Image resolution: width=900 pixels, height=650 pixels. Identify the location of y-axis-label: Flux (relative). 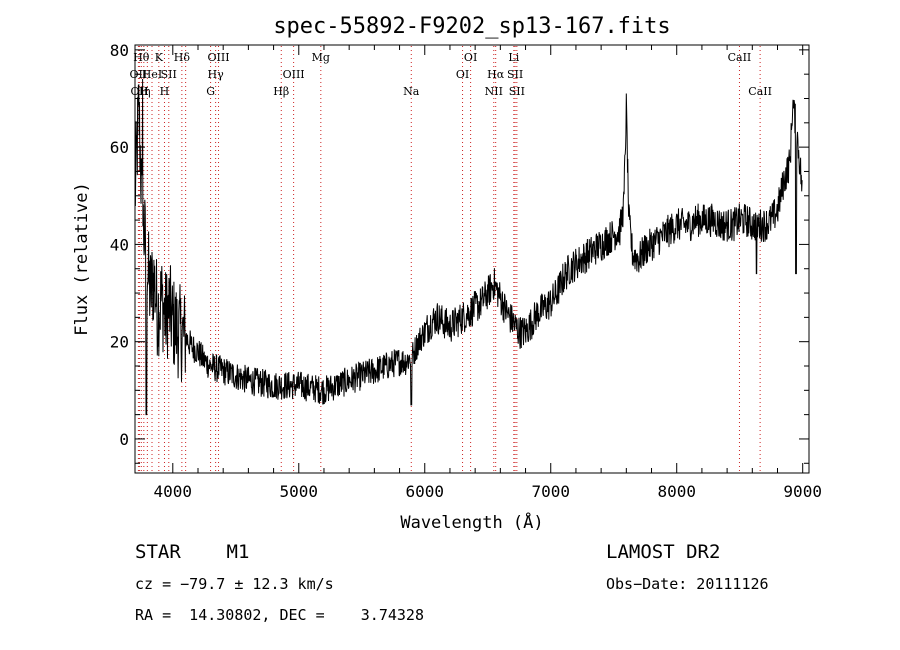
(82, 259).